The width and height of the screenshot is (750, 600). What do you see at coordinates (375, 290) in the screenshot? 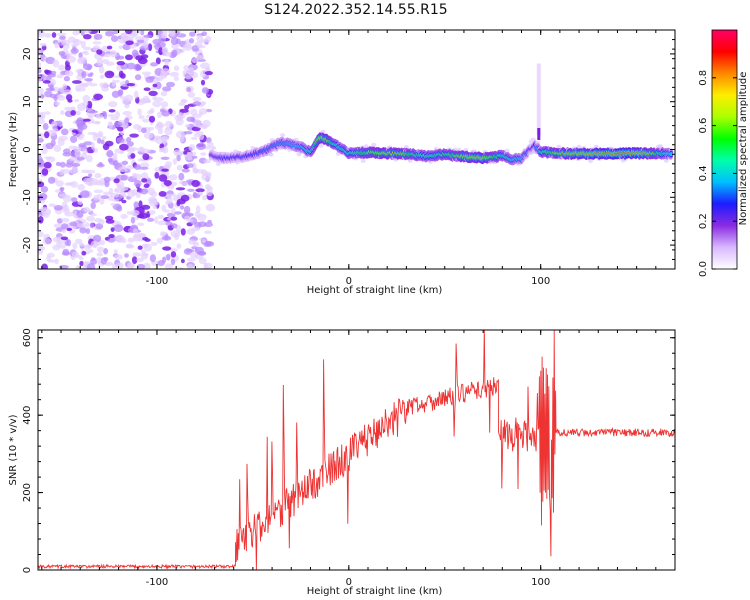
I see `spectrogram-x-axis-label: Height of straight line (km)` at bounding box center [375, 290].